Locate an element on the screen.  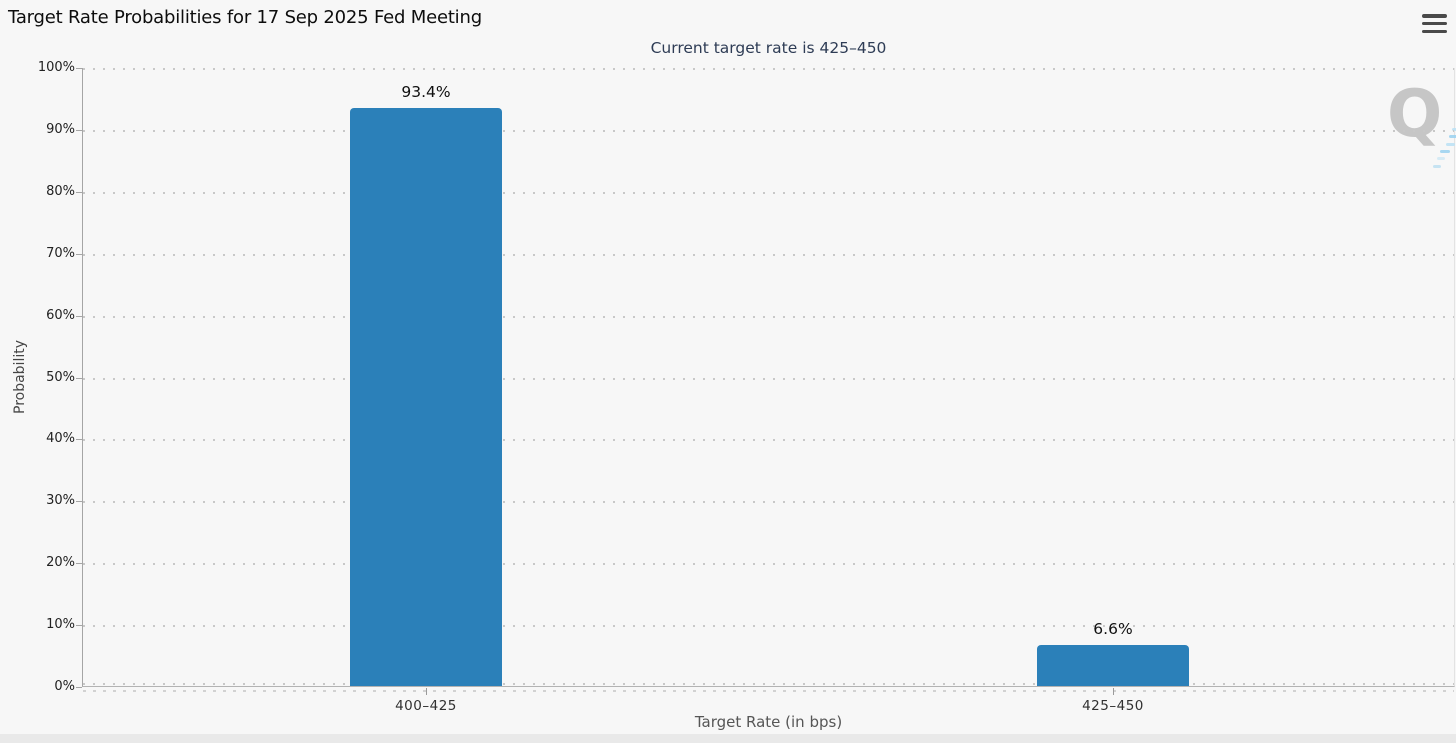
bar-400–425 is located at coordinates (426, 397).